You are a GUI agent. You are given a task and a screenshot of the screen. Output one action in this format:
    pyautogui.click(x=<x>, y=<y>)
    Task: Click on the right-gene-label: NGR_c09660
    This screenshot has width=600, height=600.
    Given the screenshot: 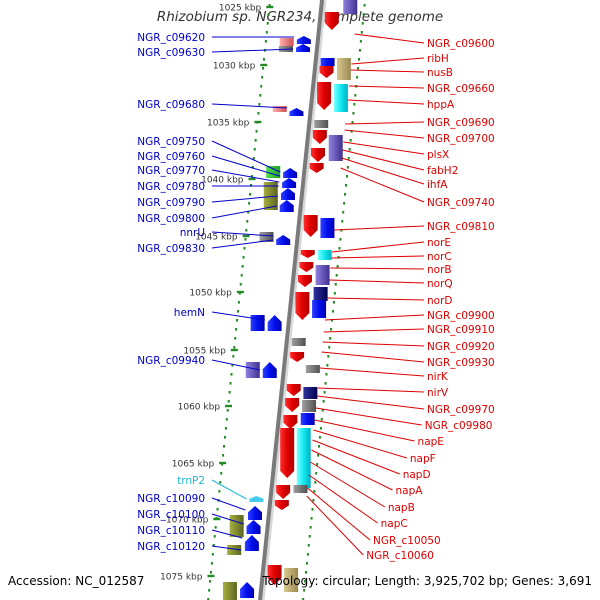 What is the action you would take?
    pyautogui.click(x=461, y=89)
    